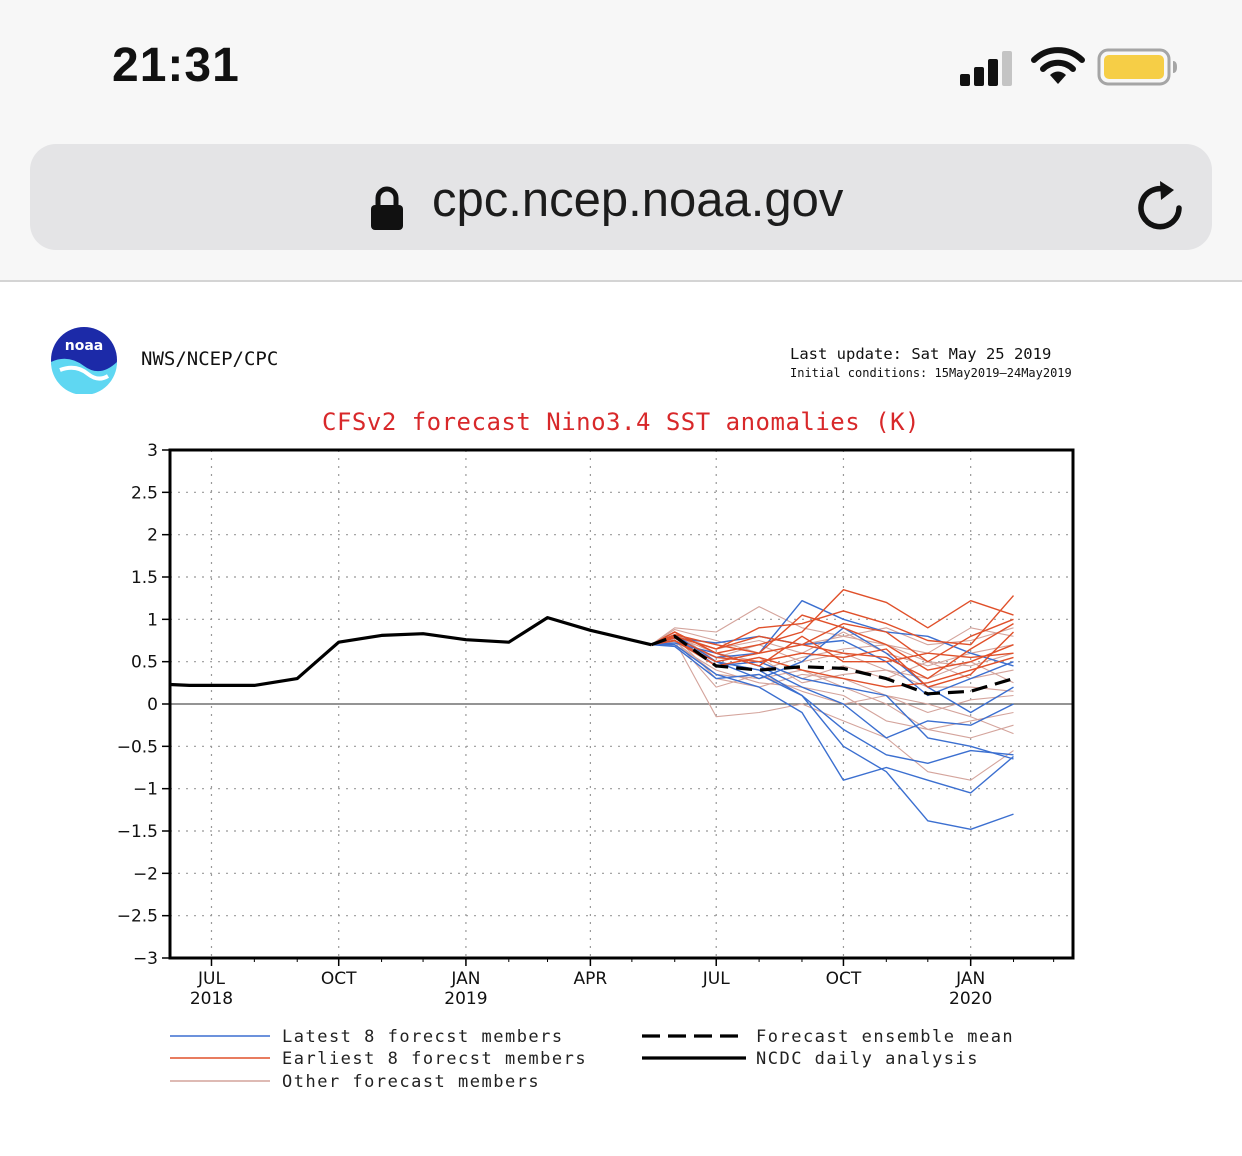  I want to click on legend-label-dashed-black: Forecast ensemble mean, so click(885, 1037).